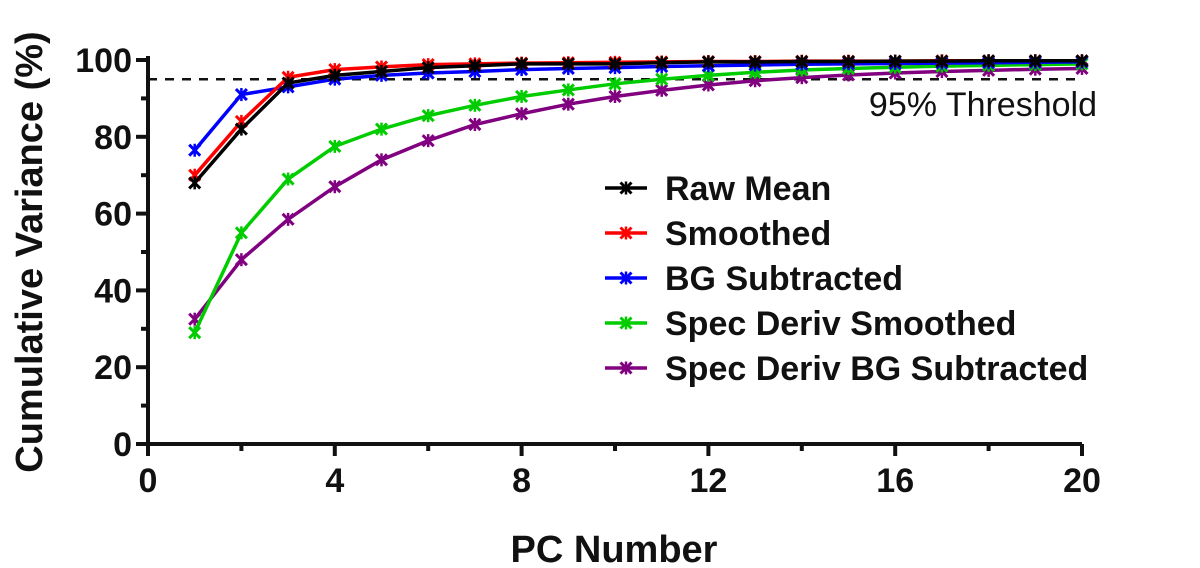 The width and height of the screenshot is (1200, 568). Describe the element at coordinates (708, 481) in the screenshot. I see `x-tick-label: 12` at that location.